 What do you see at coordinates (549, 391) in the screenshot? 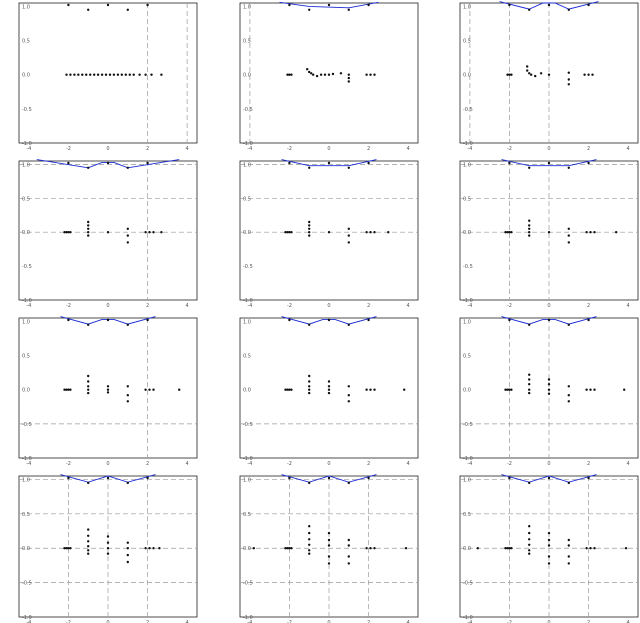
I see `panel-9: 1.0 0.5 0.0 -0.5 -1.0-4 -2 0 2 4` at bounding box center [549, 391].